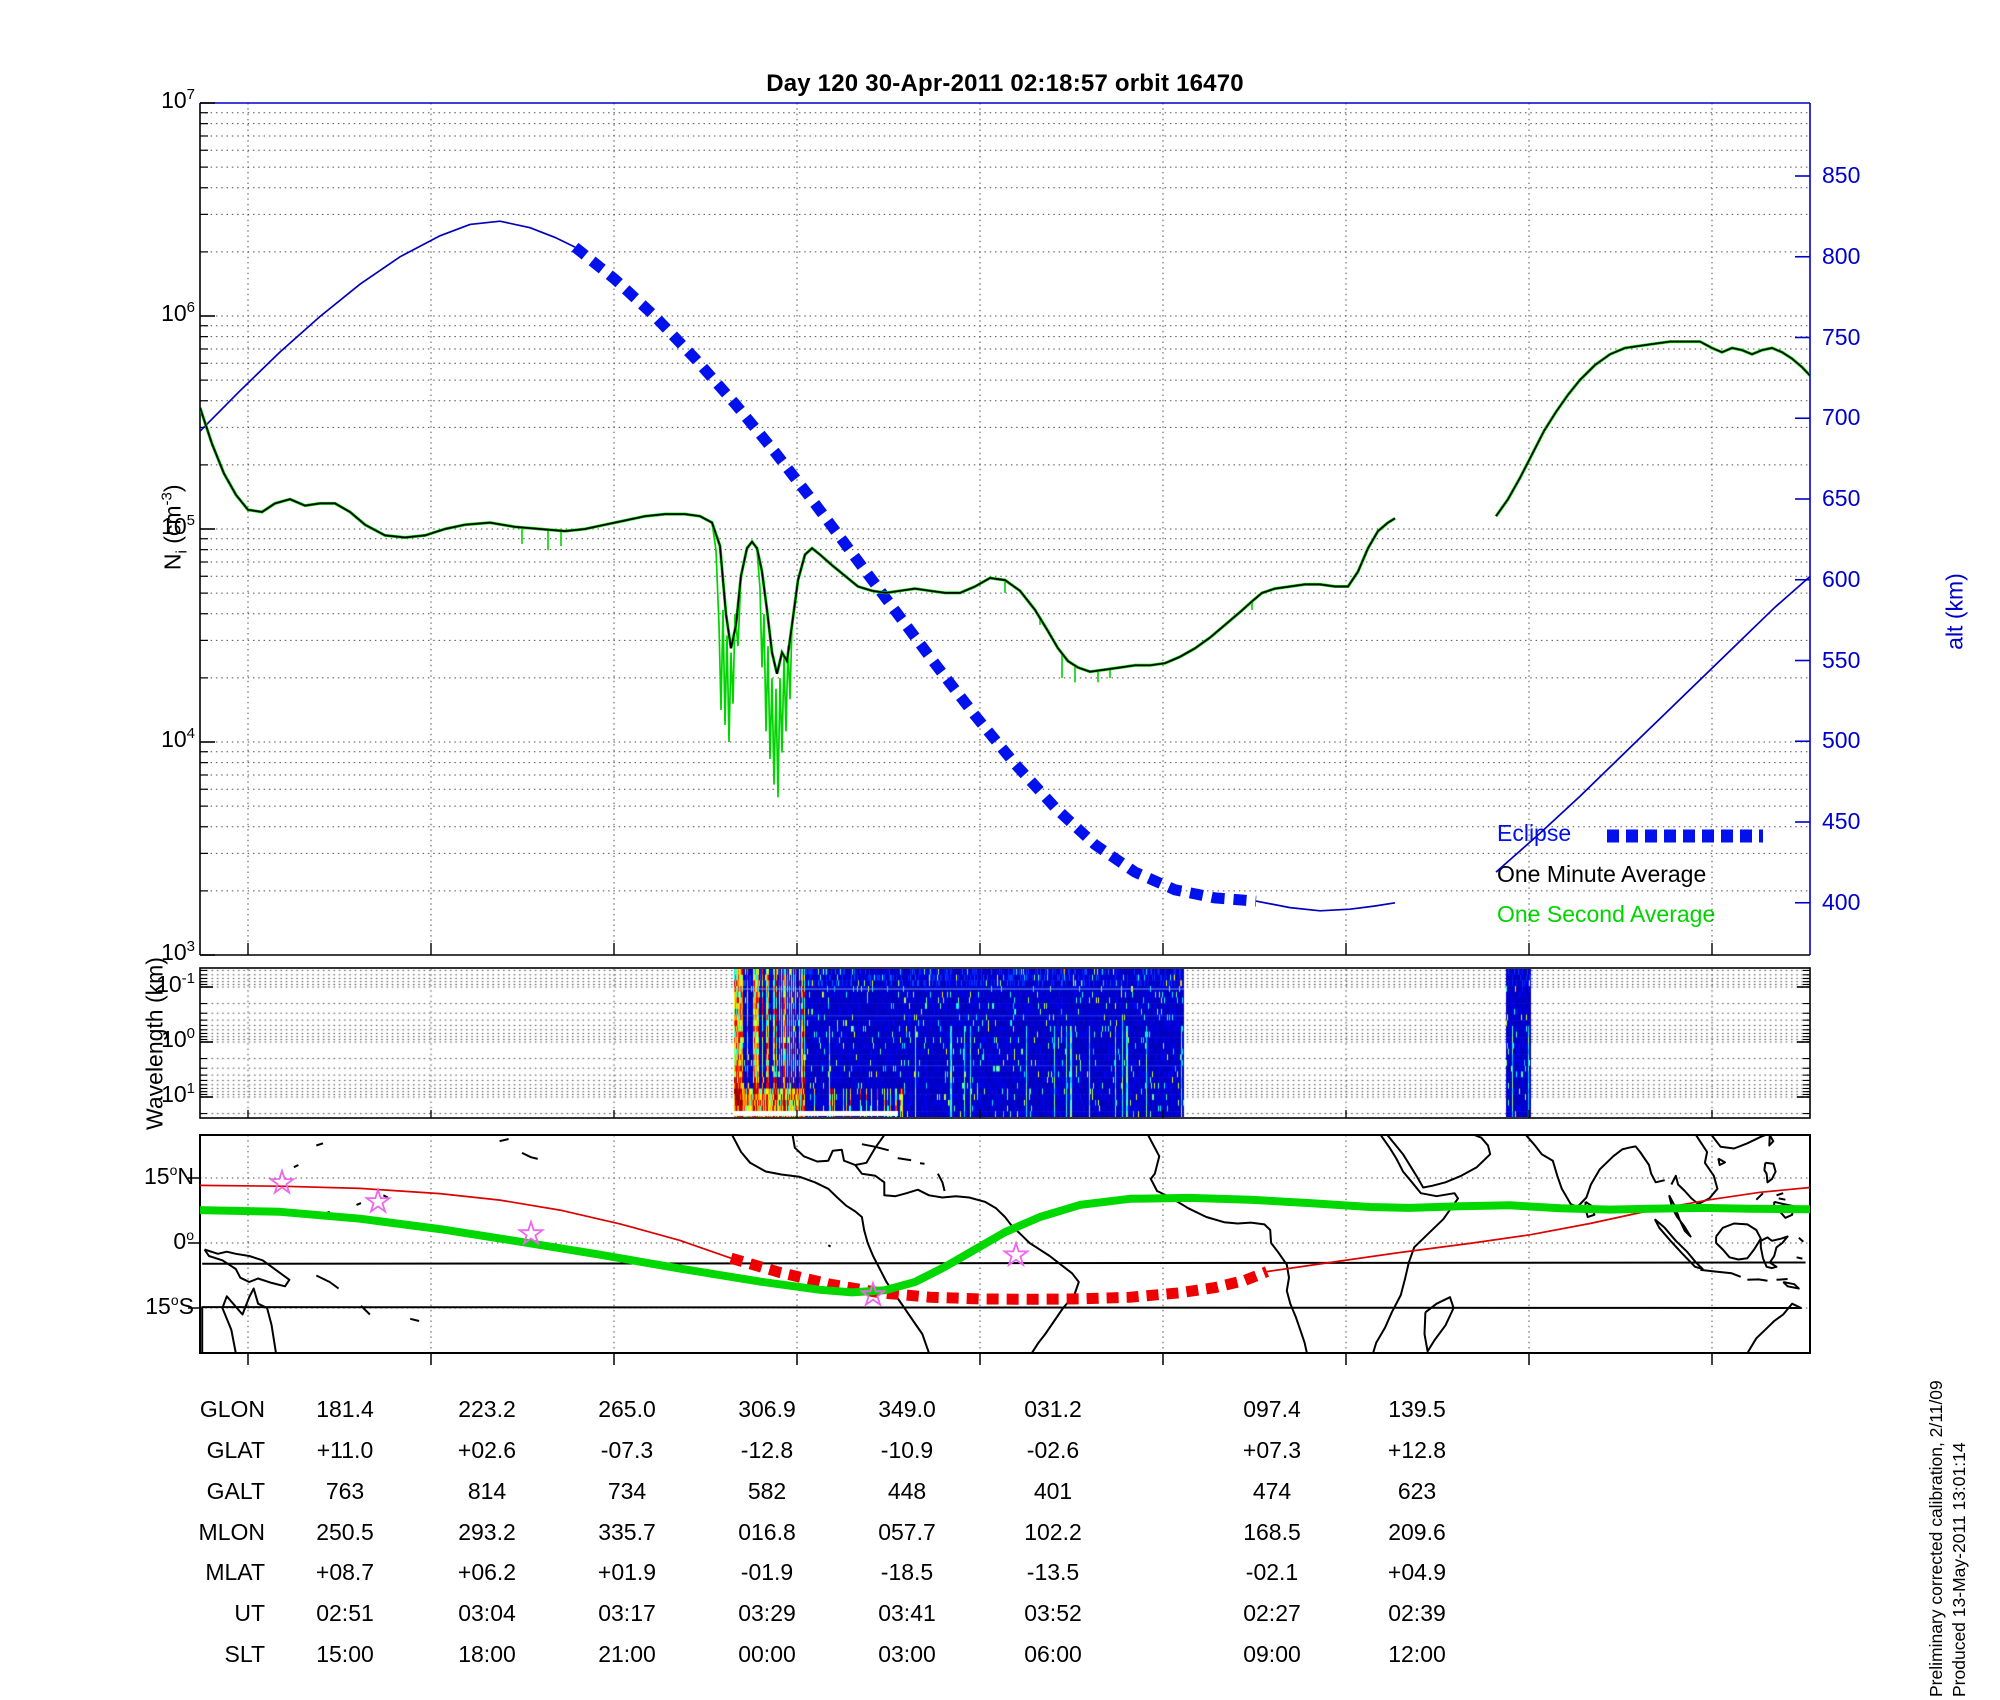 Image resolution: width=2000 pixels, height=1700 pixels. Describe the element at coordinates (235, 1572) in the screenshot. I see `table-row-label-MLAT: MLAT` at that location.